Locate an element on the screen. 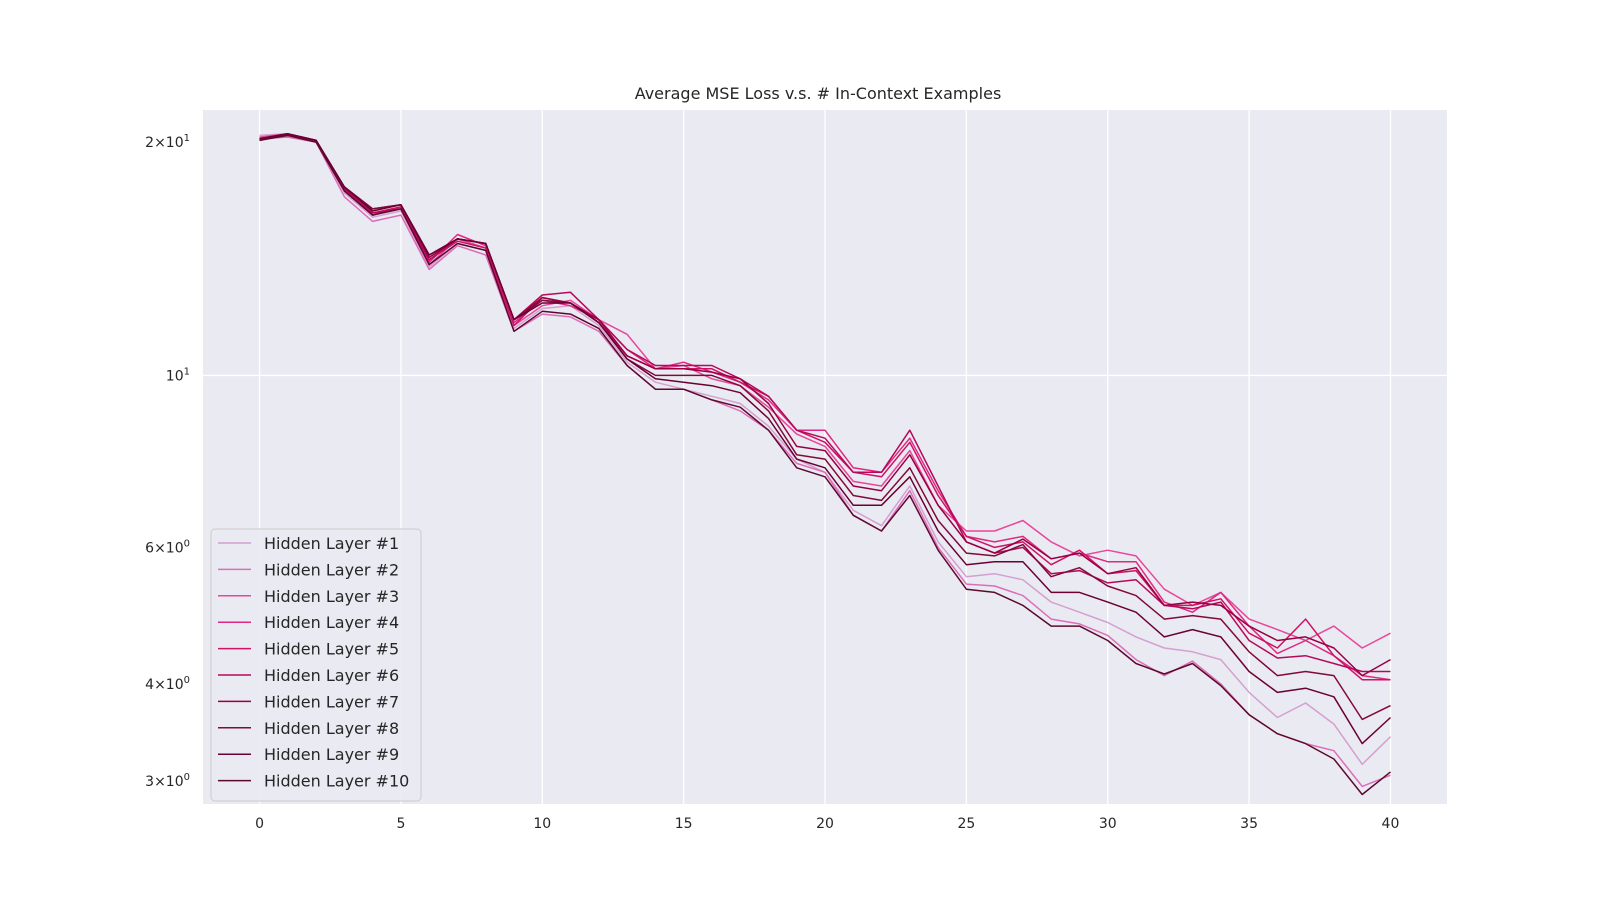  x-tick-label-5: 25 is located at coordinates (966, 824).